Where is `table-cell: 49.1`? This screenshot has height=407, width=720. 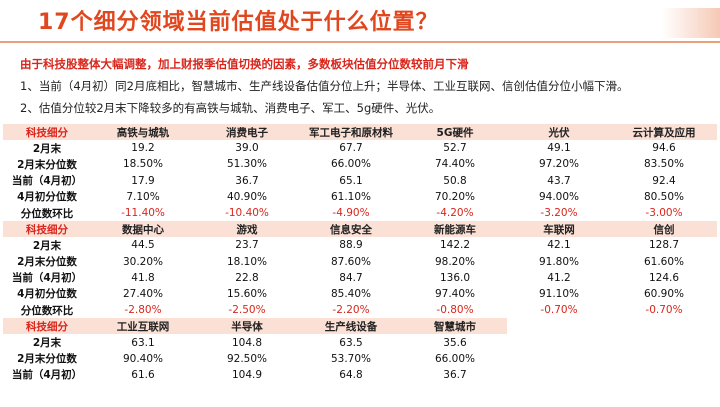
table-cell: 49.1 is located at coordinates (559, 148).